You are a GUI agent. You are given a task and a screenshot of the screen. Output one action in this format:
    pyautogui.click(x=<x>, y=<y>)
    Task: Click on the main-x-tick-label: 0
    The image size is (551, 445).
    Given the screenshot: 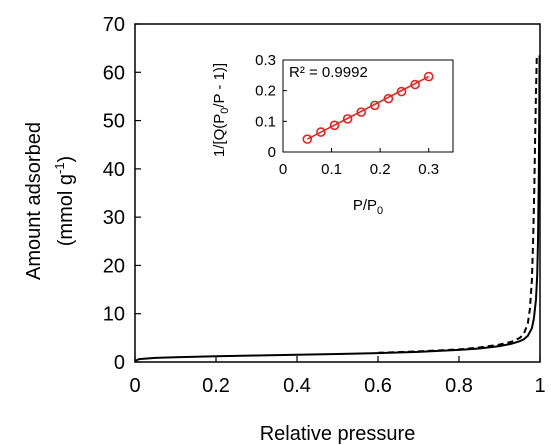 What is the action you would take?
    pyautogui.click(x=134, y=386)
    